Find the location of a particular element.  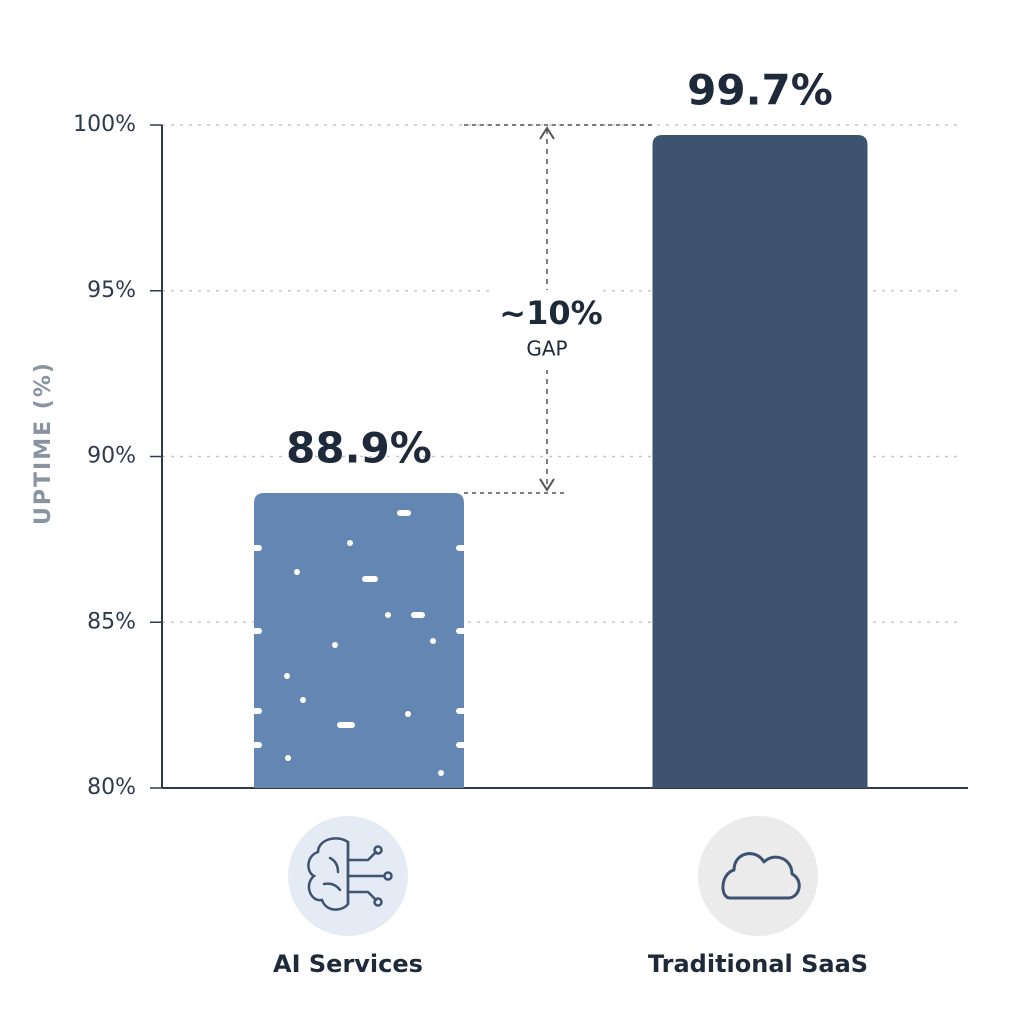

y-tick-label: 90% is located at coordinates (111, 456).